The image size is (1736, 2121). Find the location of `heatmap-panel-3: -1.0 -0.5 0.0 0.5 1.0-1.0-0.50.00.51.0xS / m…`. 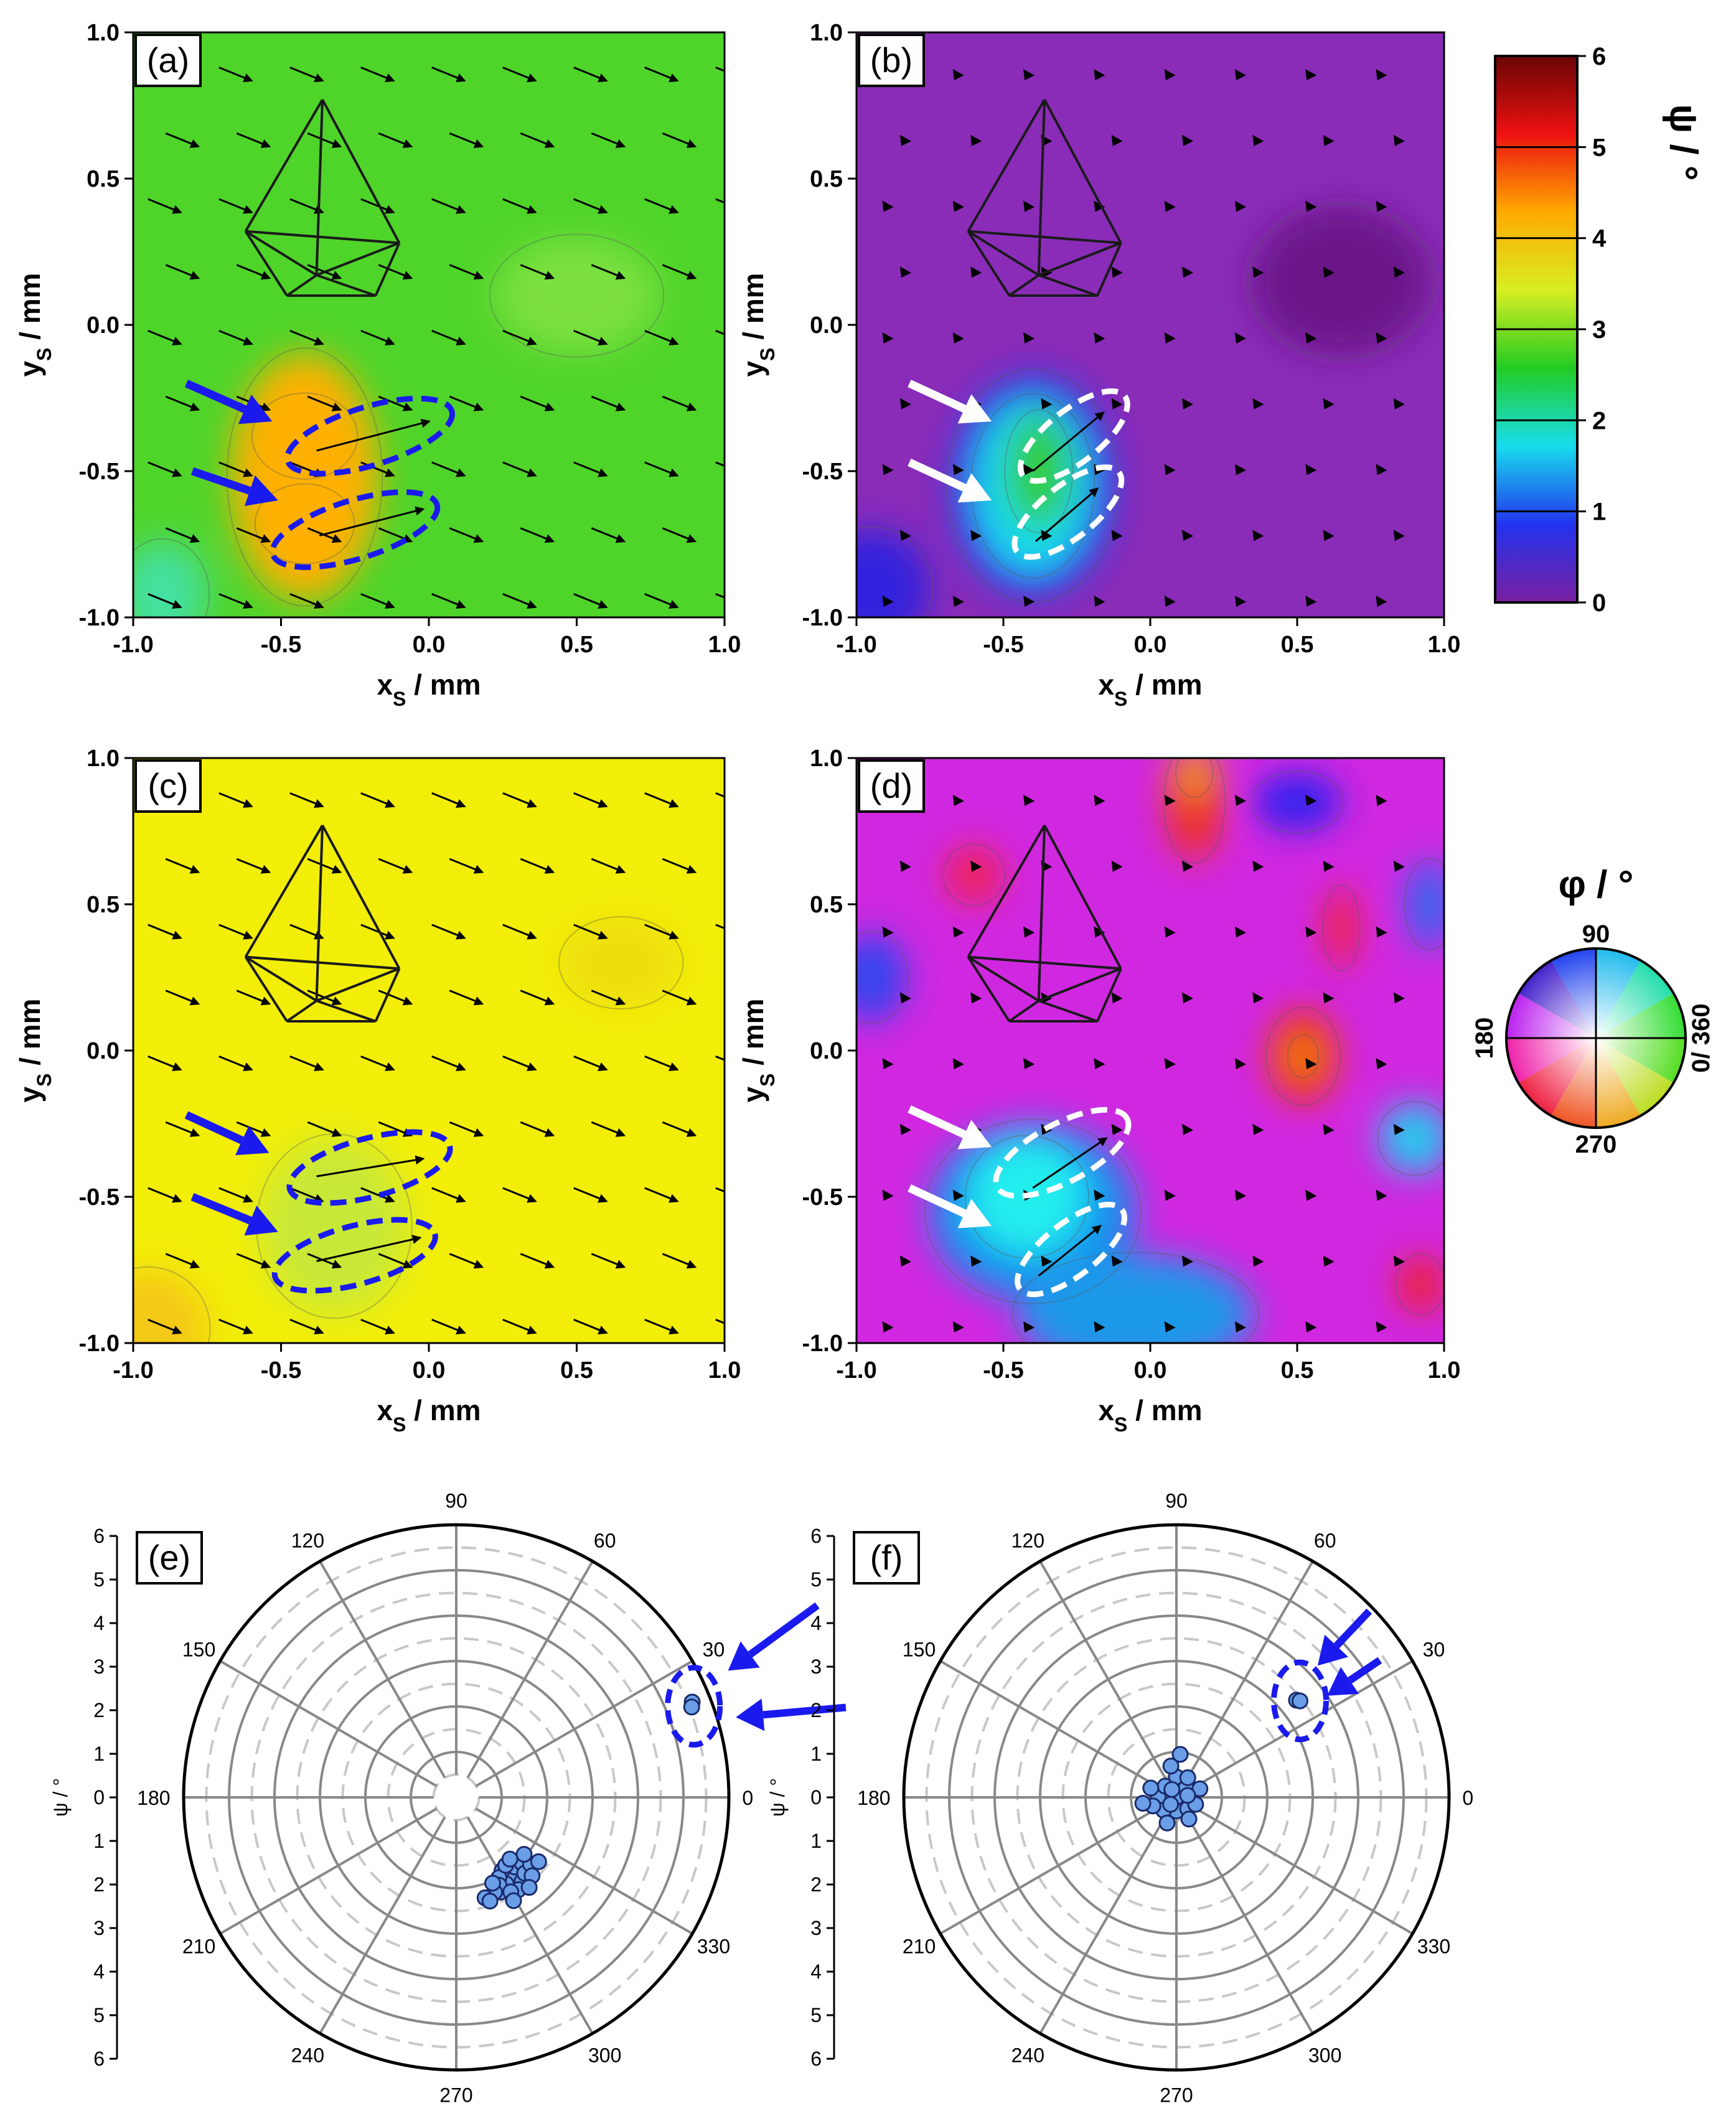

heatmap-panel-3: -1.0 -0.5 0.0 0.5 1.0-1.0-0.50.00.51.0xS / m… is located at coordinates (1098, 1091).